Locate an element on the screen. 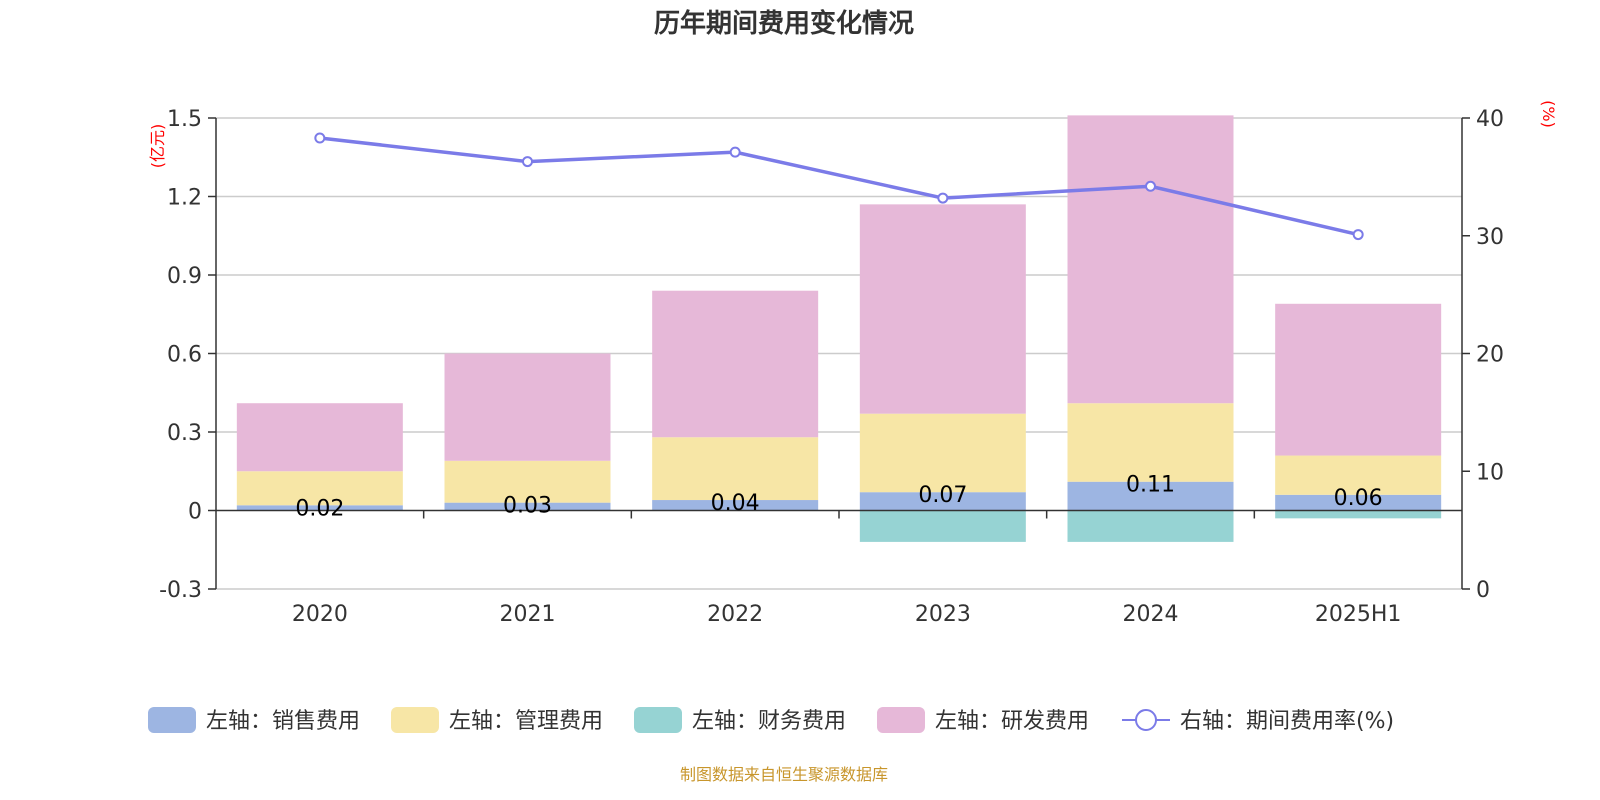 This screenshot has height=800, width=1600. bar-sales-2021 is located at coordinates (527, 506).